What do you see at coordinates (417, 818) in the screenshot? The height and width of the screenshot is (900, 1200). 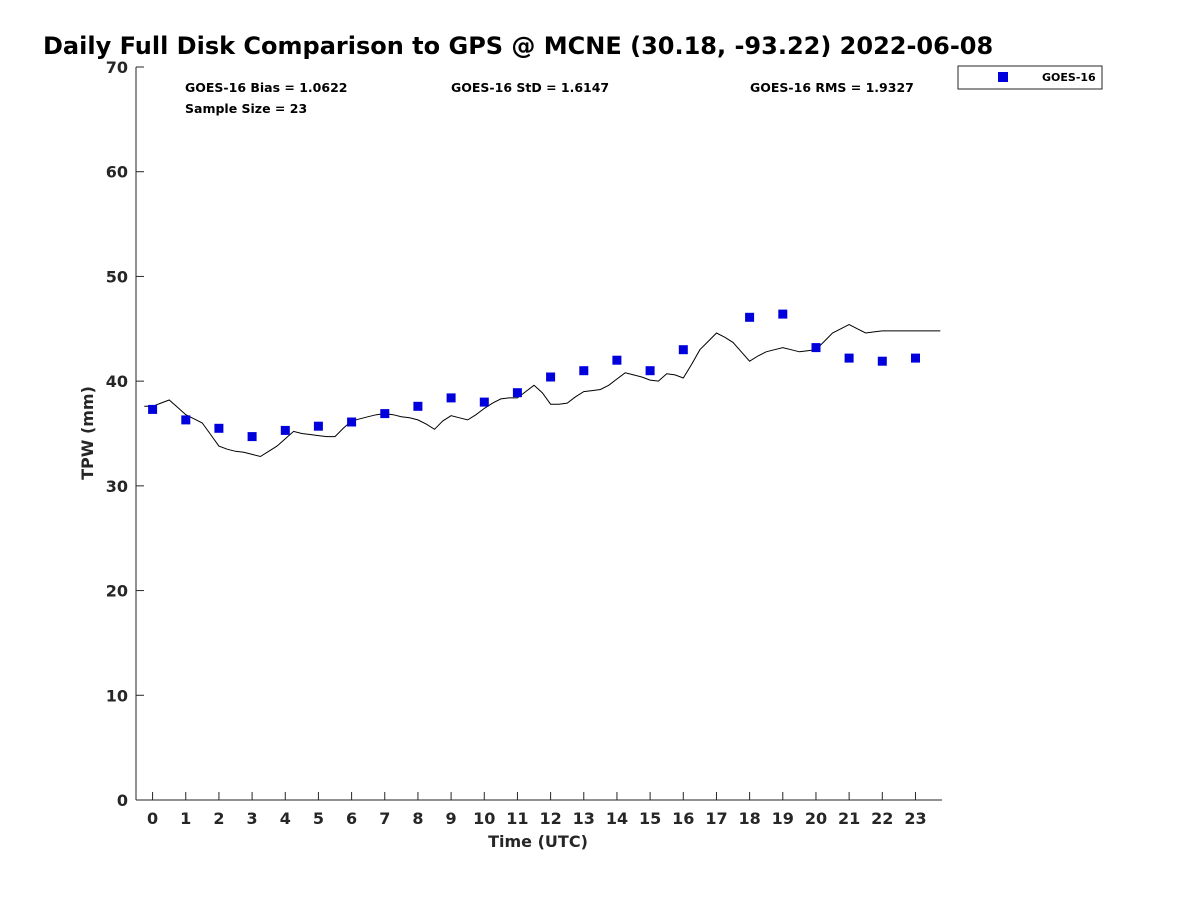 I see `x-tick-label: 8` at bounding box center [417, 818].